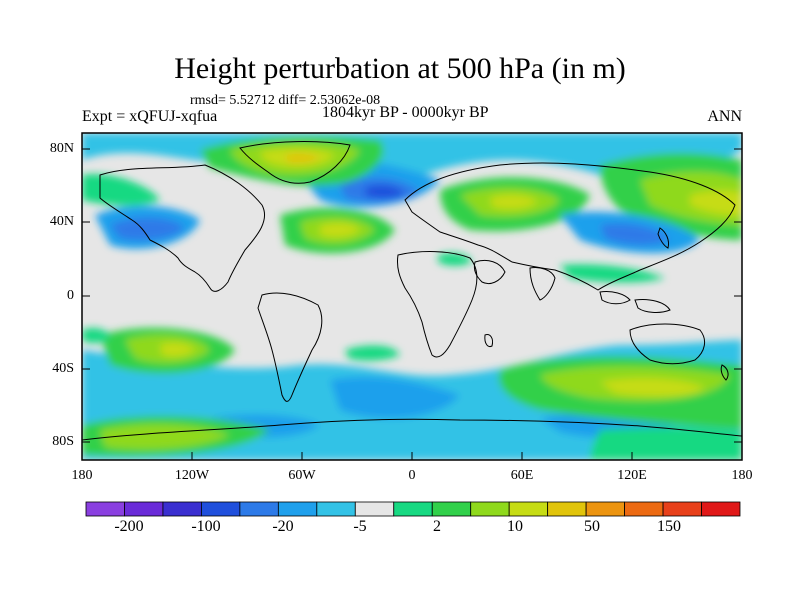  What do you see at coordinates (592, 526) in the screenshot?
I see `colorbar-label: 50` at bounding box center [592, 526].